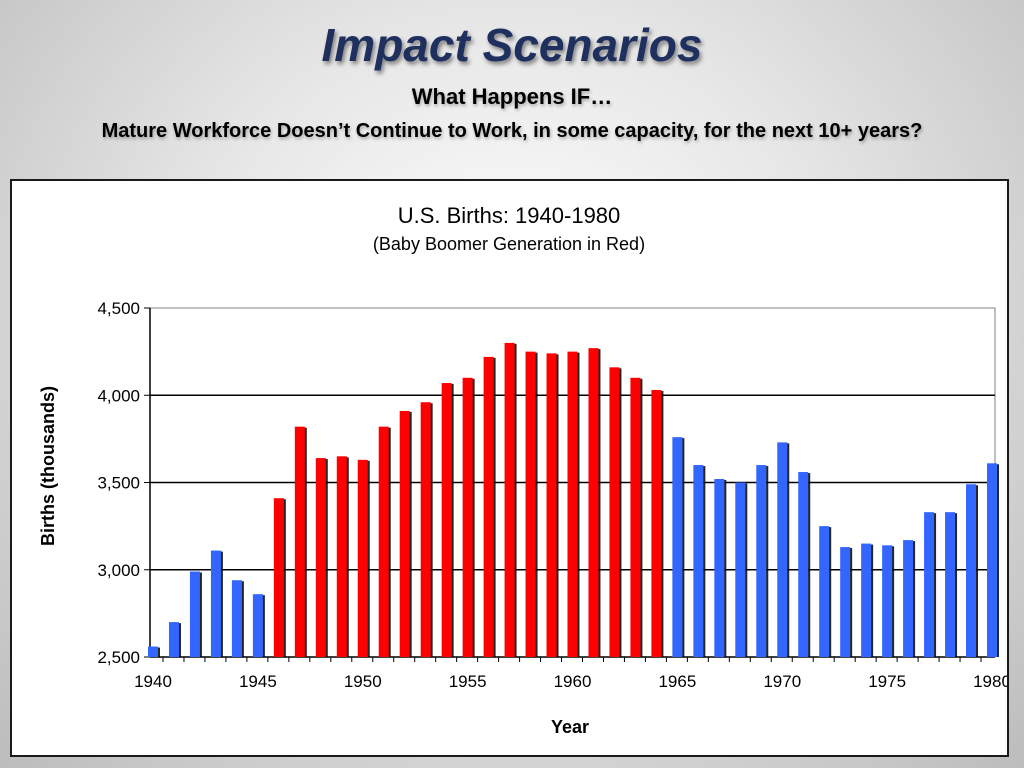 This screenshot has height=768, width=1024. I want to click on bar-1978, so click(950, 584).